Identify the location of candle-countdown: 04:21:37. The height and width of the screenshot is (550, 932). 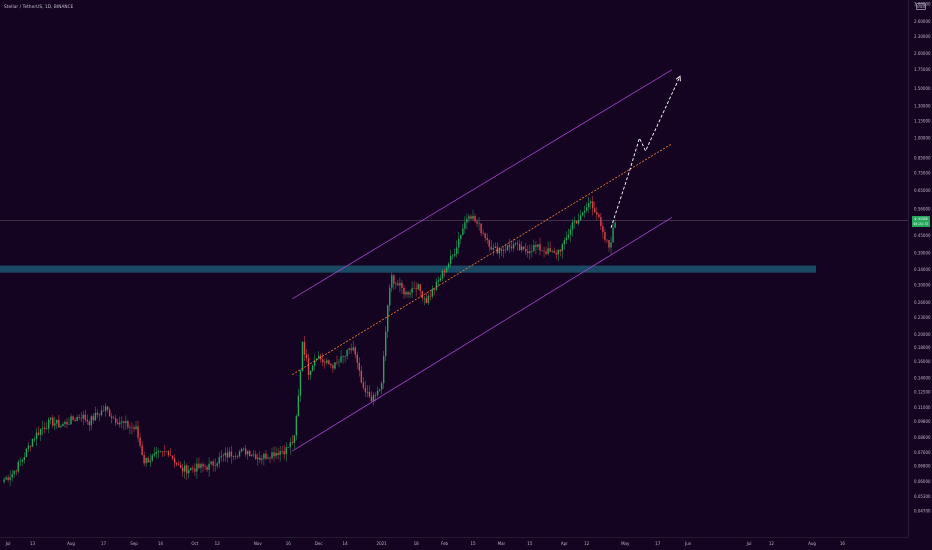
(921, 224).